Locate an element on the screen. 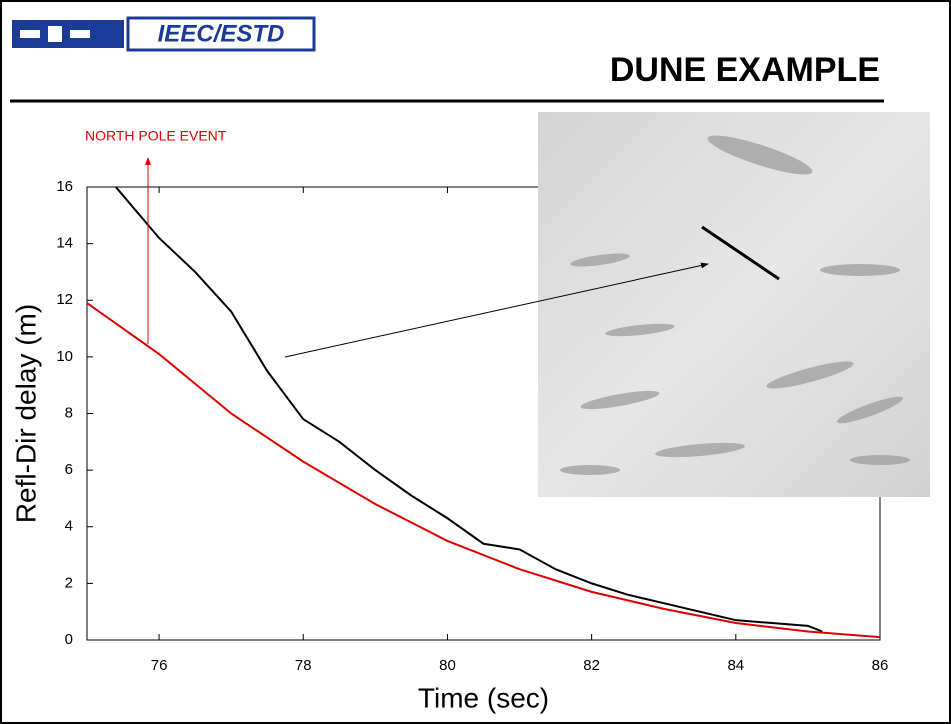 This screenshot has width=951, height=724. x-tick-label: 84 is located at coordinates (735, 665).